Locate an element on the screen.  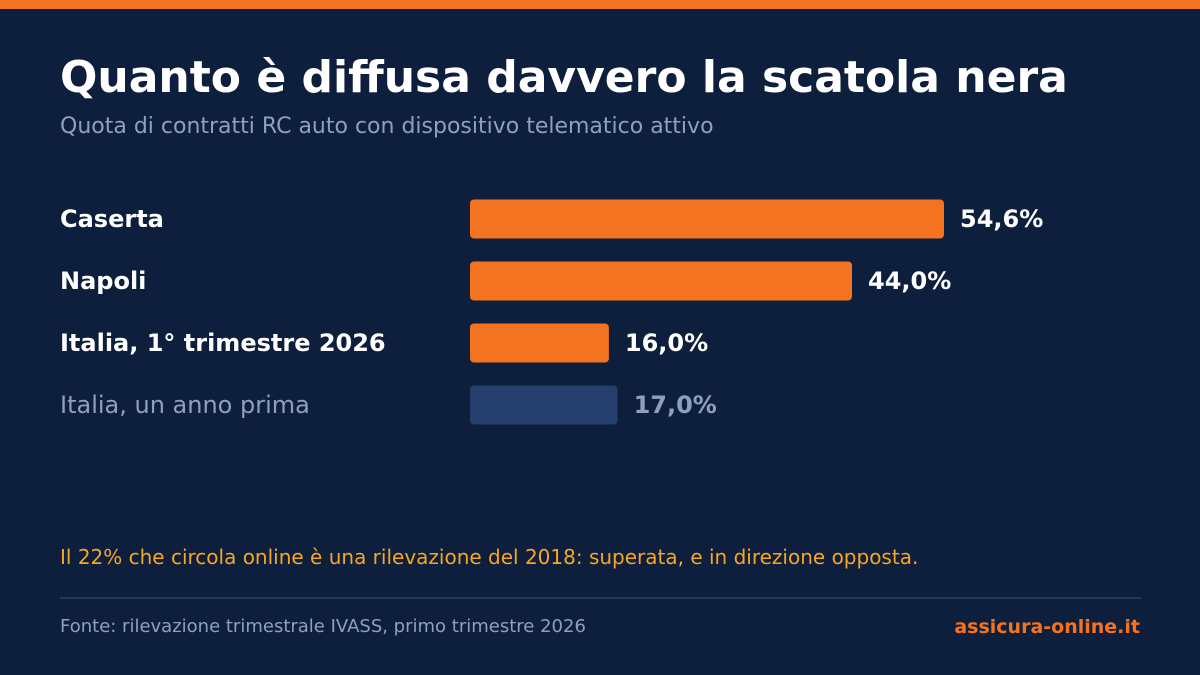
value-label: 54,6% is located at coordinates (1001, 219).